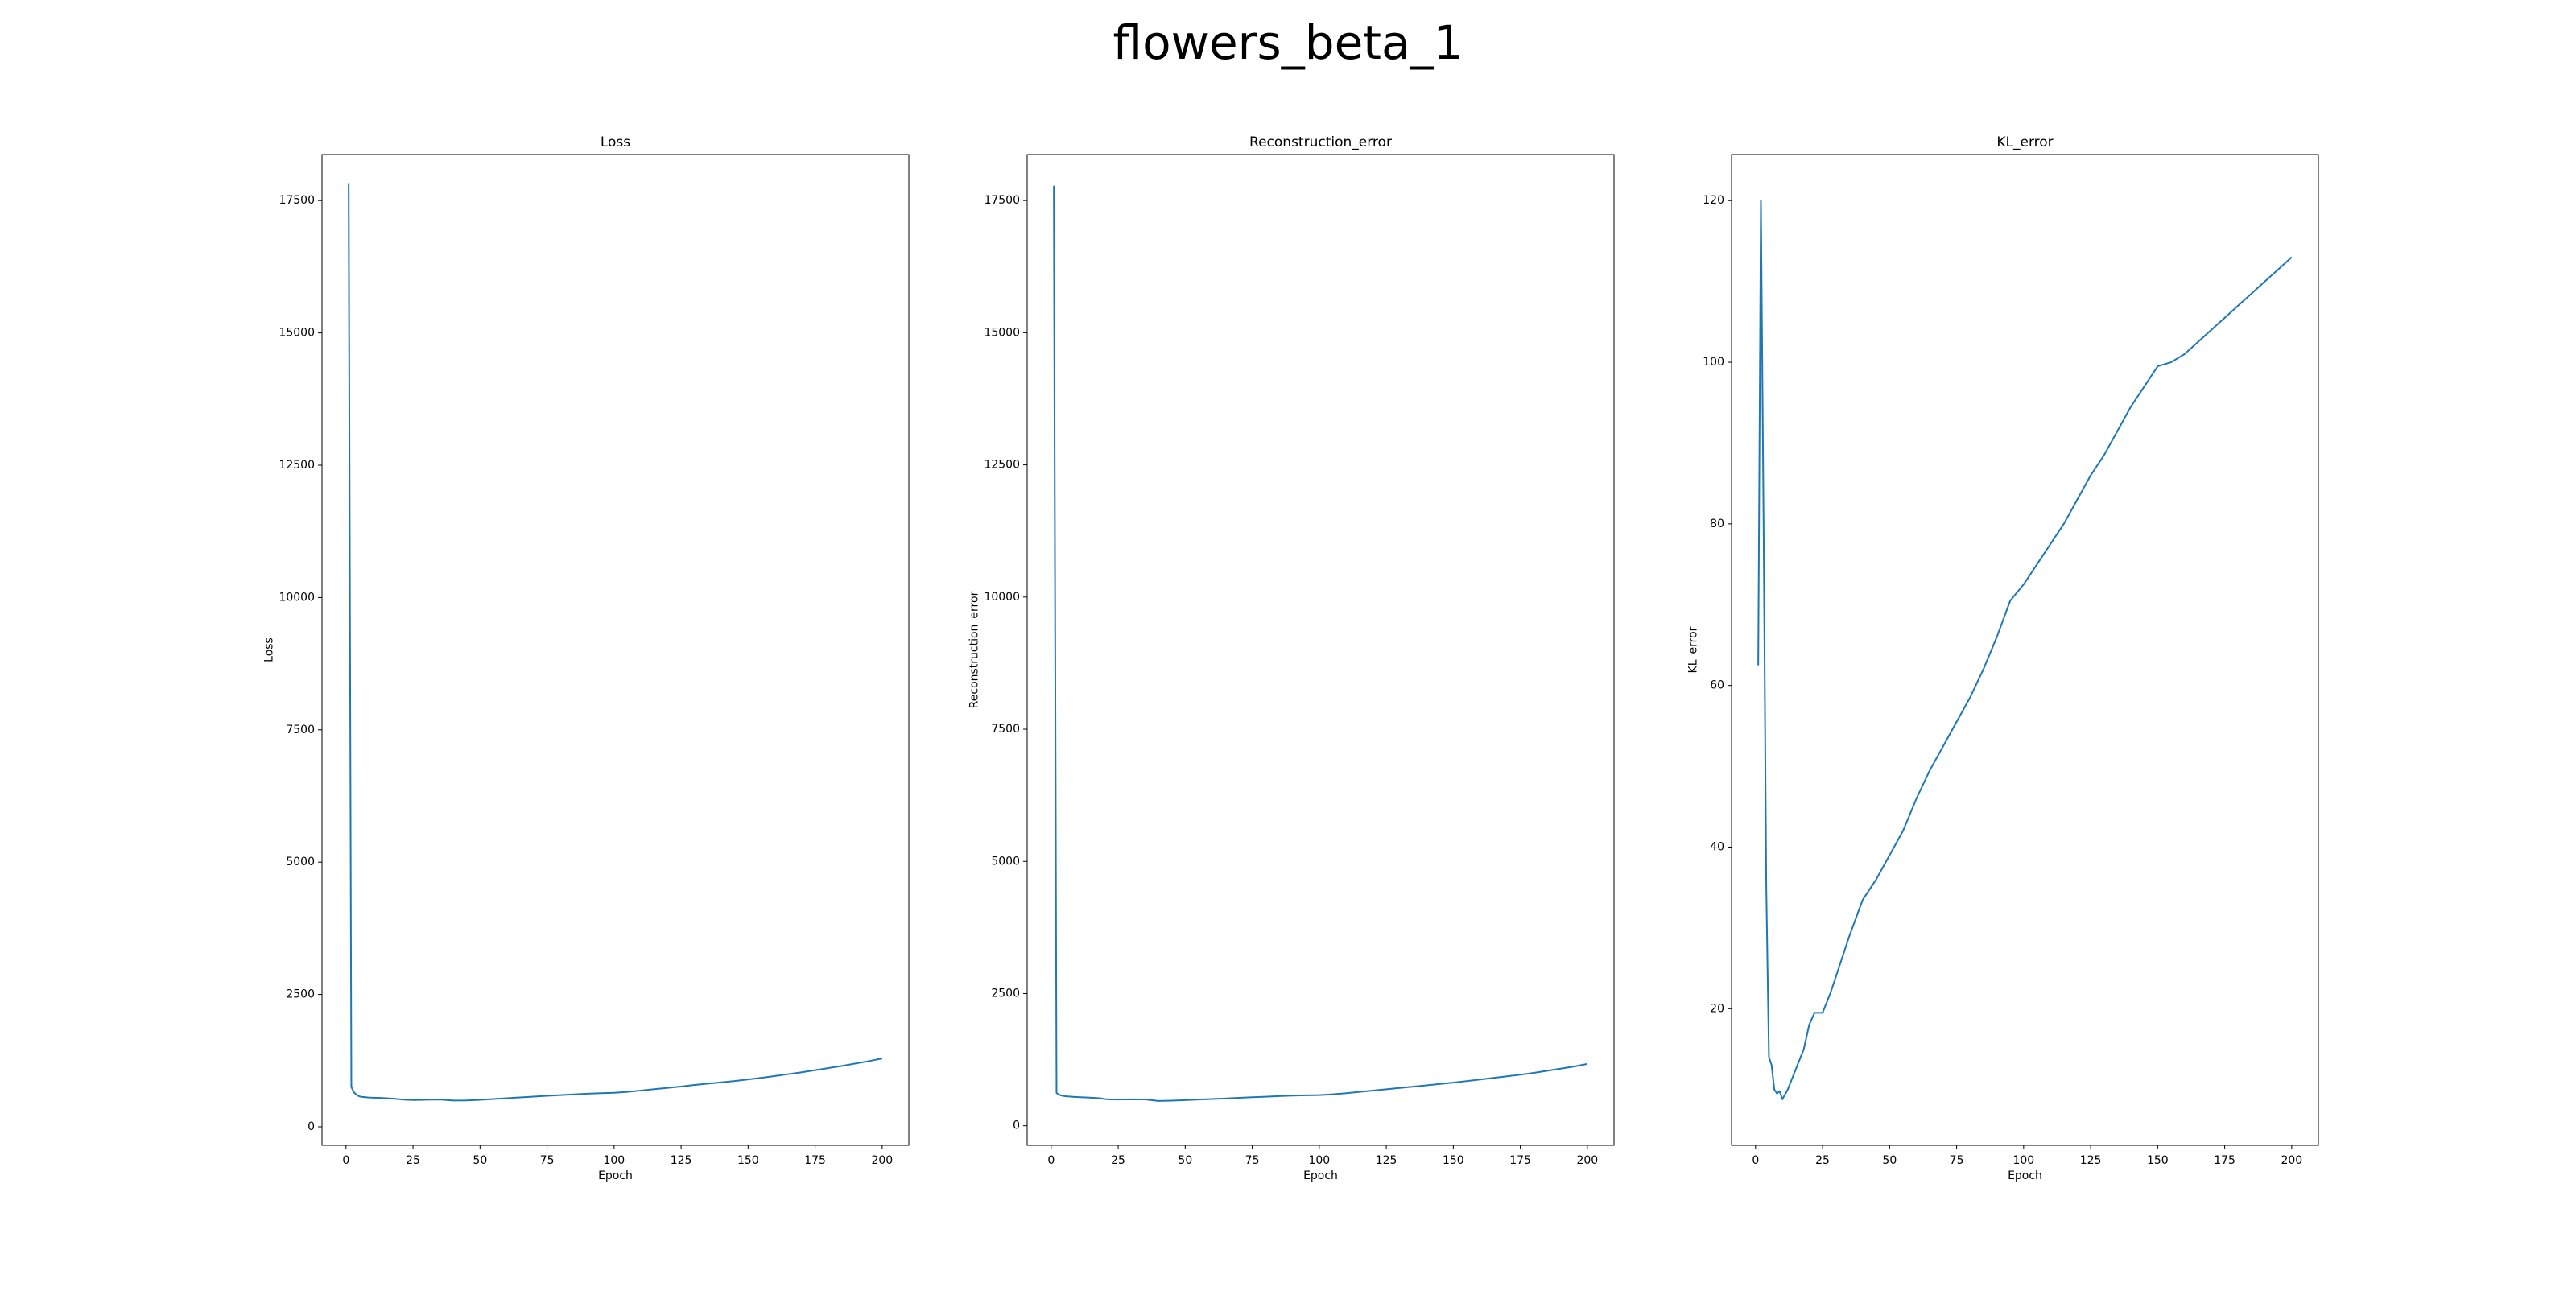 The width and height of the screenshot is (2576, 1291). Describe the element at coordinates (1713, 200) in the screenshot. I see `y-tick-label: 120` at that location.